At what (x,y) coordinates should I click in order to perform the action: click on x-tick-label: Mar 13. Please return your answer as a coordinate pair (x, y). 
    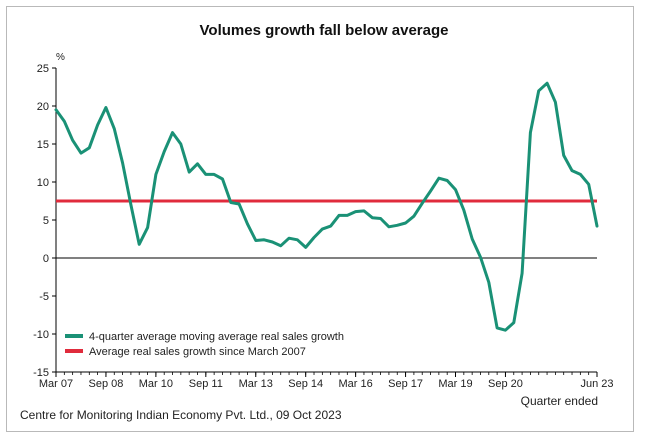
    Looking at the image, I should click on (256, 384).